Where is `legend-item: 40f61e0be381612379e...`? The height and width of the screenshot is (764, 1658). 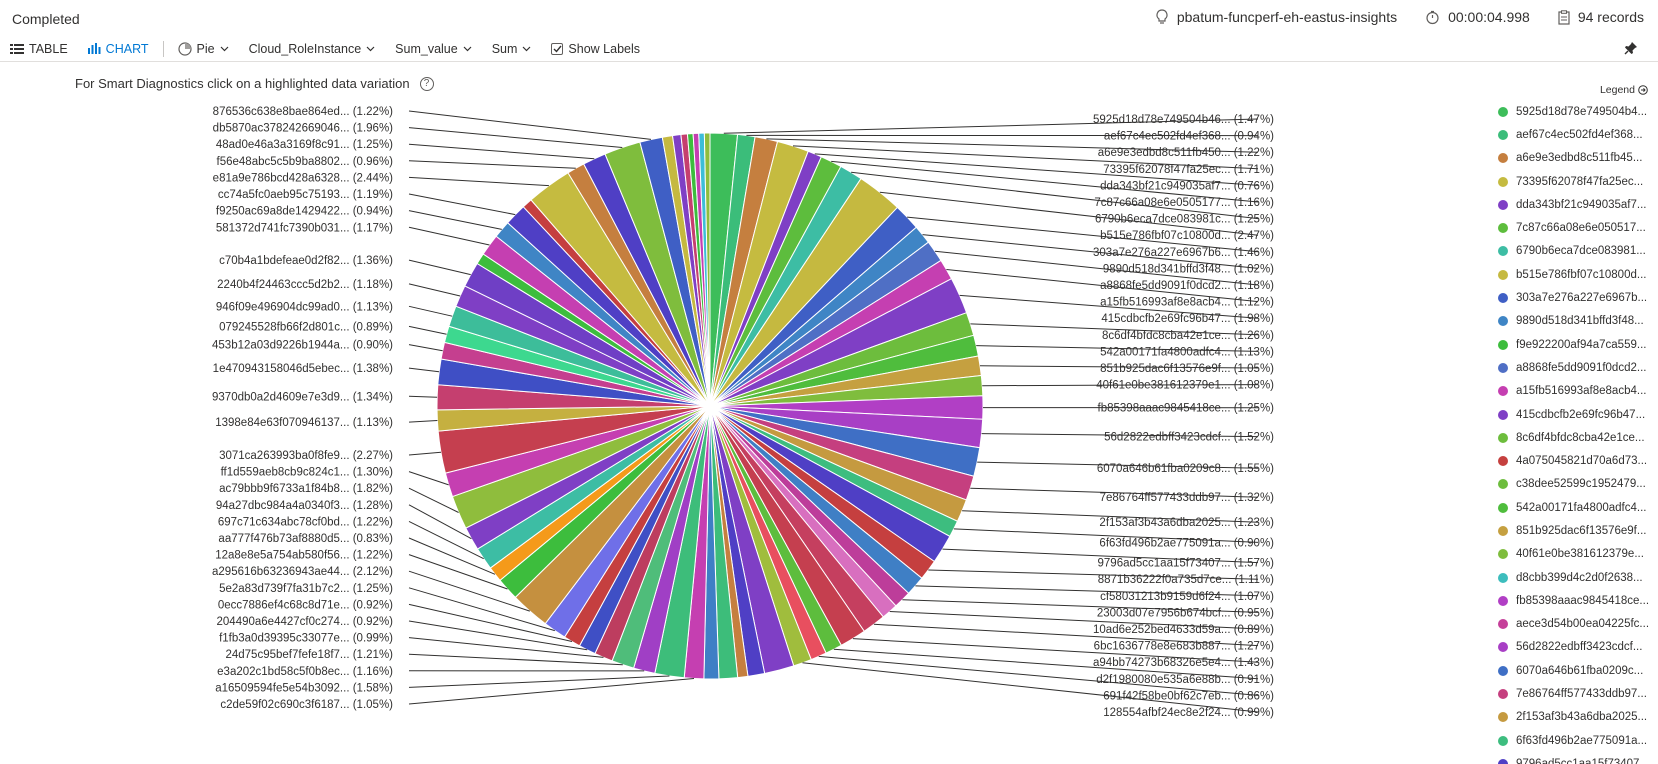
legend-item: 40f61e0be381612379e... is located at coordinates (1578, 554).